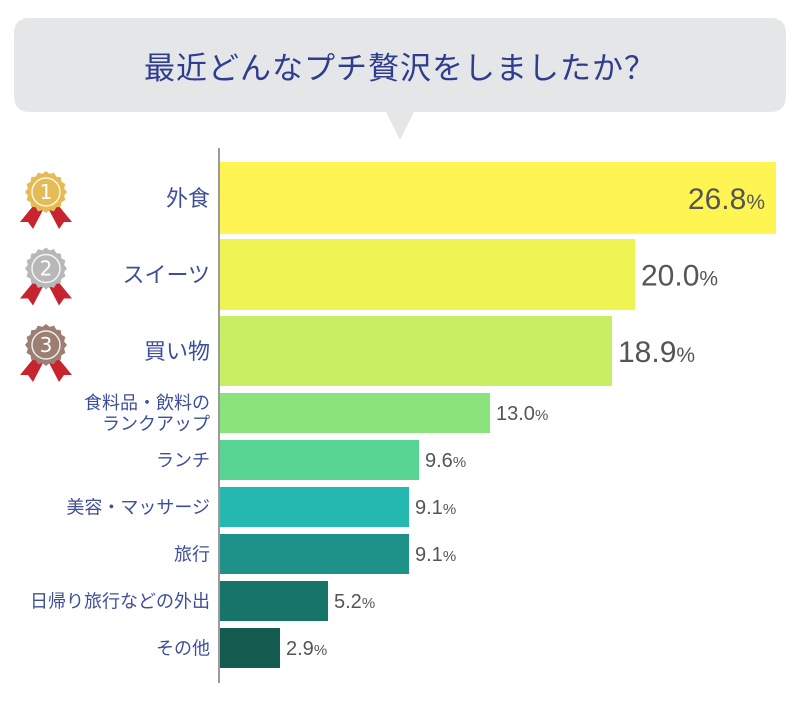 Image resolution: width=800 pixels, height=708 pixels. I want to click on rank-medal-3-icon: 3, so click(46, 353).